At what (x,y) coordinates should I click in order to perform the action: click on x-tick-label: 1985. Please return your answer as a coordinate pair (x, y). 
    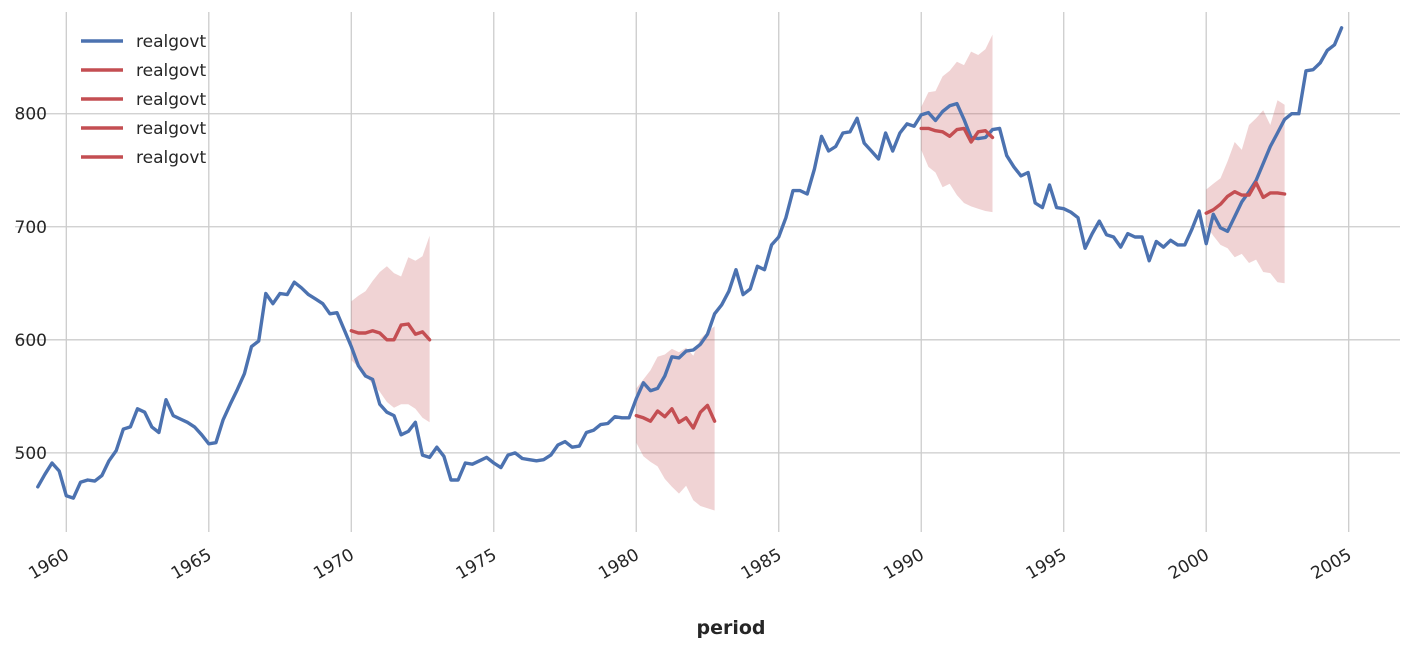
    Looking at the image, I should click on (761, 564).